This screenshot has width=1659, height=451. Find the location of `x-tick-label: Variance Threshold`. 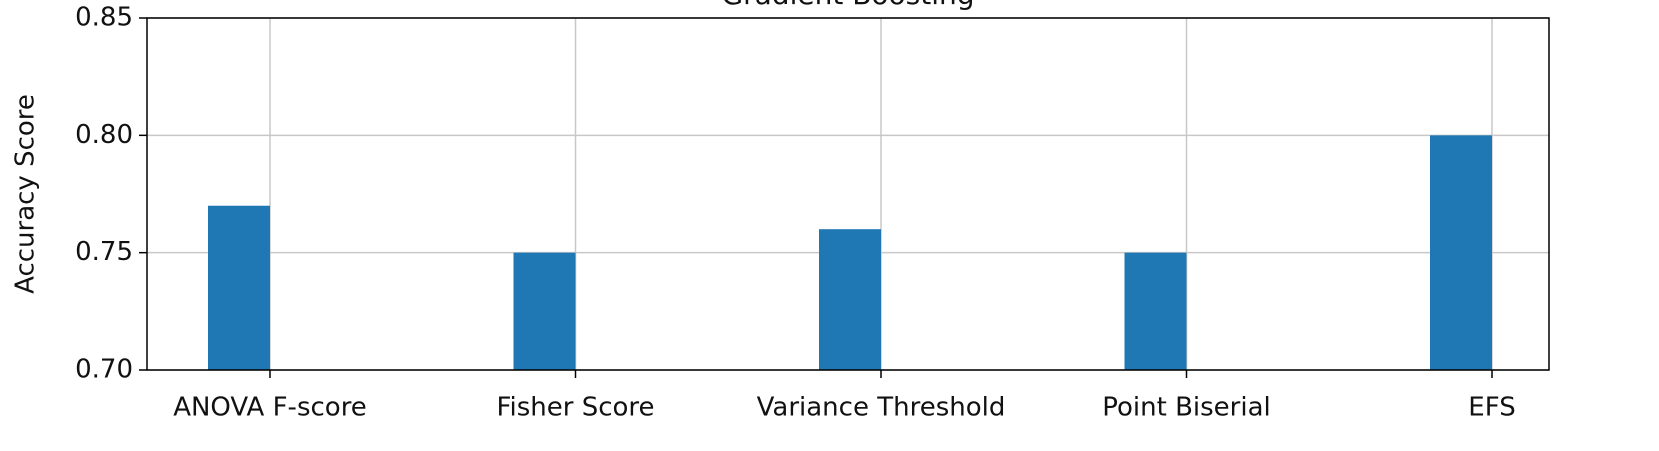

x-tick-label: Variance Threshold is located at coordinates (881, 408).